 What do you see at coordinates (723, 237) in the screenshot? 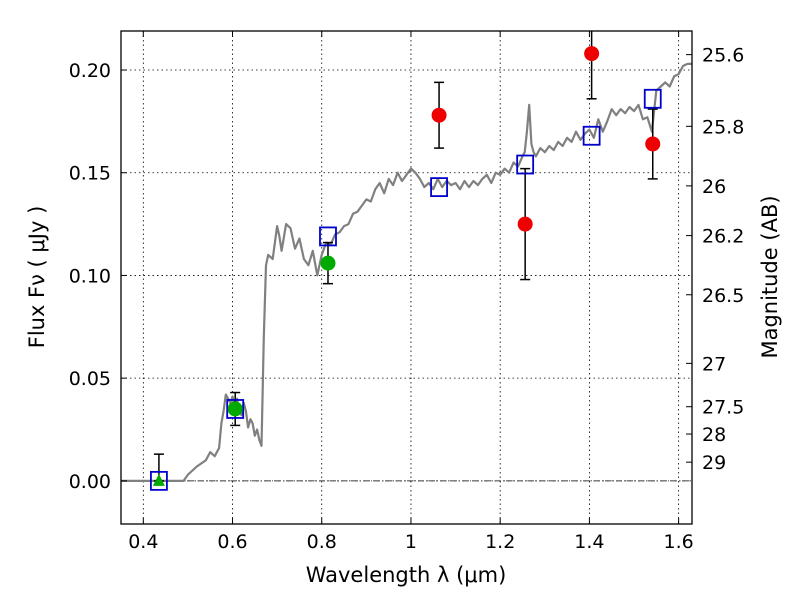
I see `magnitude-tick-label: 26.2` at bounding box center [723, 237].